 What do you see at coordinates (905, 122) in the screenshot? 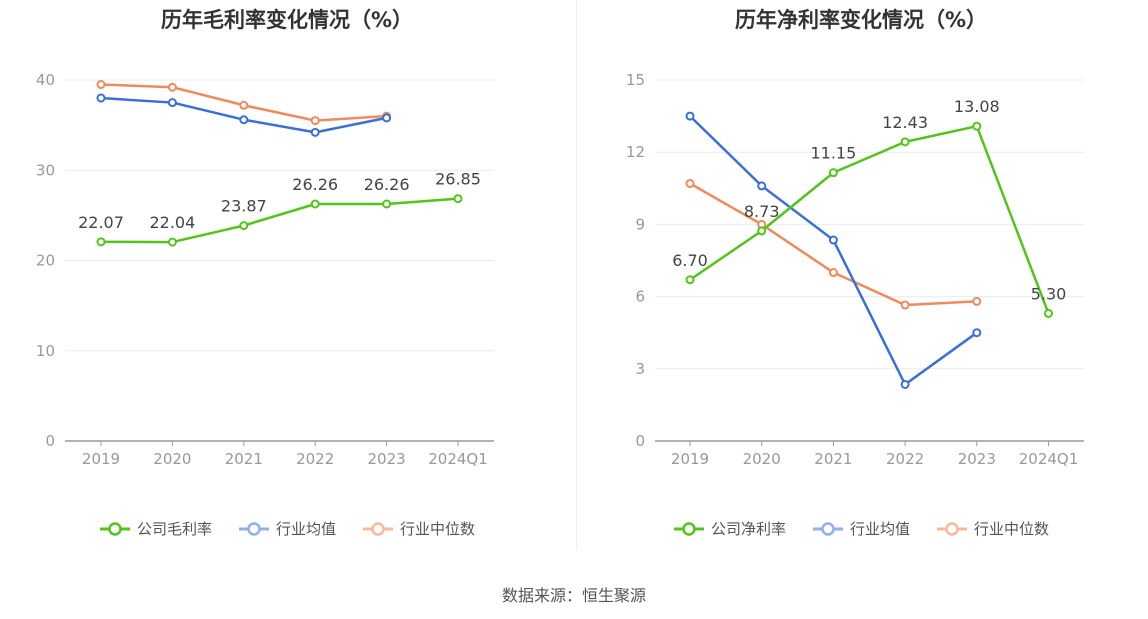
I see `data-label: 12.43` at bounding box center [905, 122].